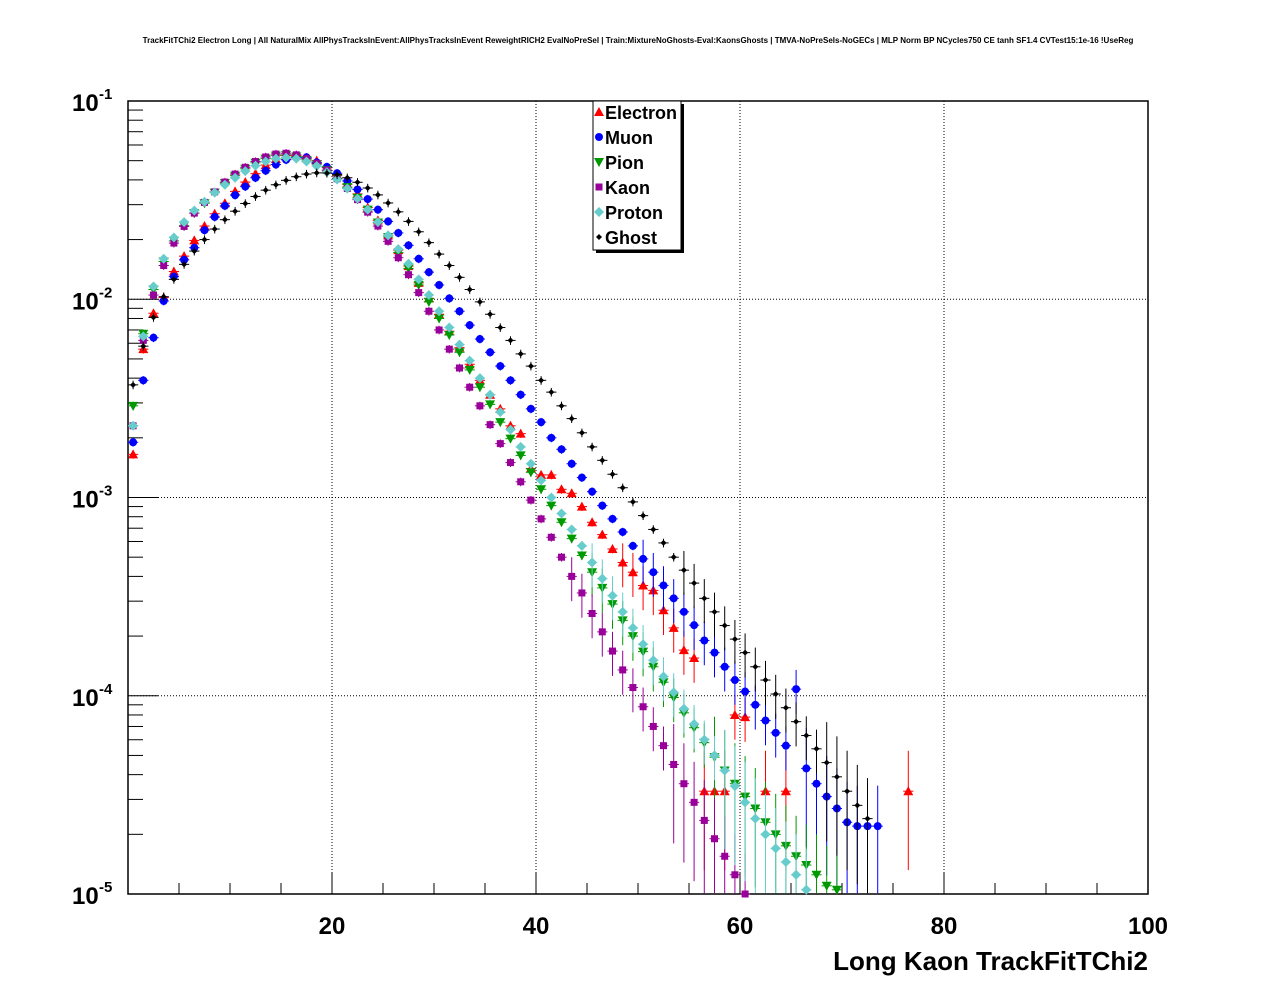 Image resolution: width=1276 pixels, height=996 pixels. I want to click on legend-label-pion: Pion, so click(624, 163).